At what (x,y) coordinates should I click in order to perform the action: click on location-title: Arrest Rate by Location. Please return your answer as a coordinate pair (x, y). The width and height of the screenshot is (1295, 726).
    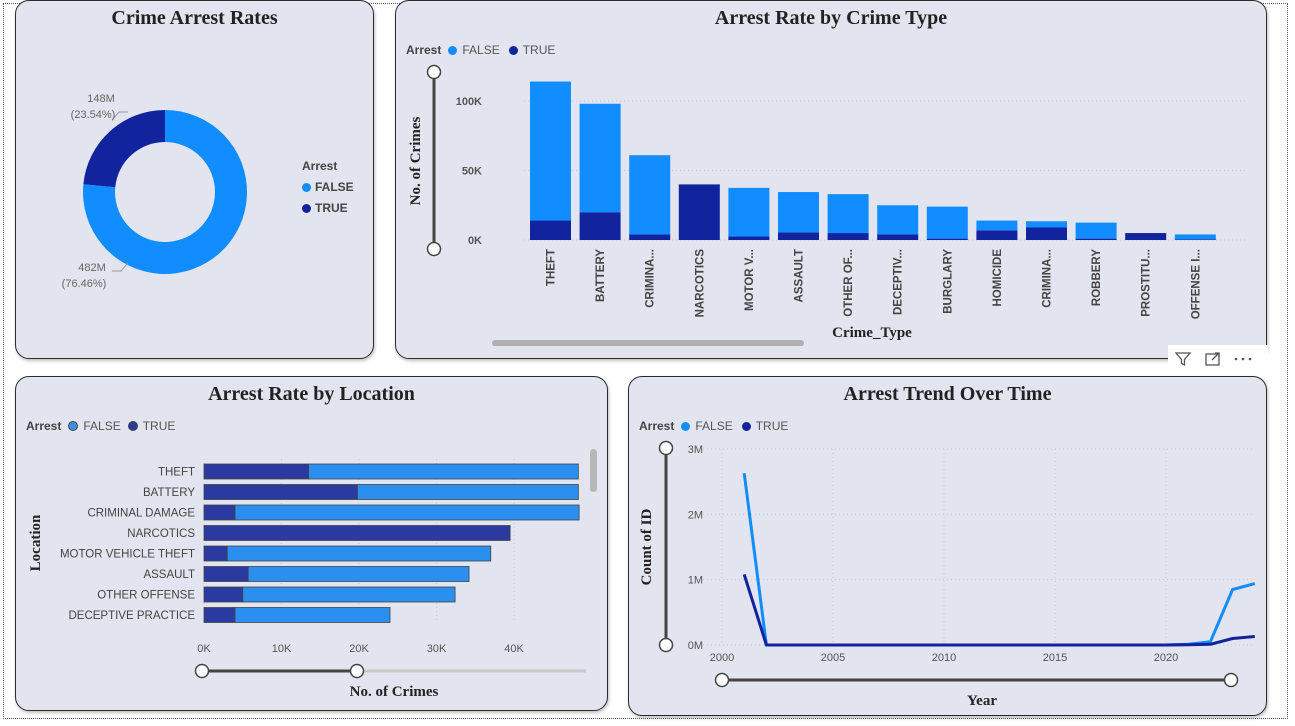
    Looking at the image, I should click on (311, 394).